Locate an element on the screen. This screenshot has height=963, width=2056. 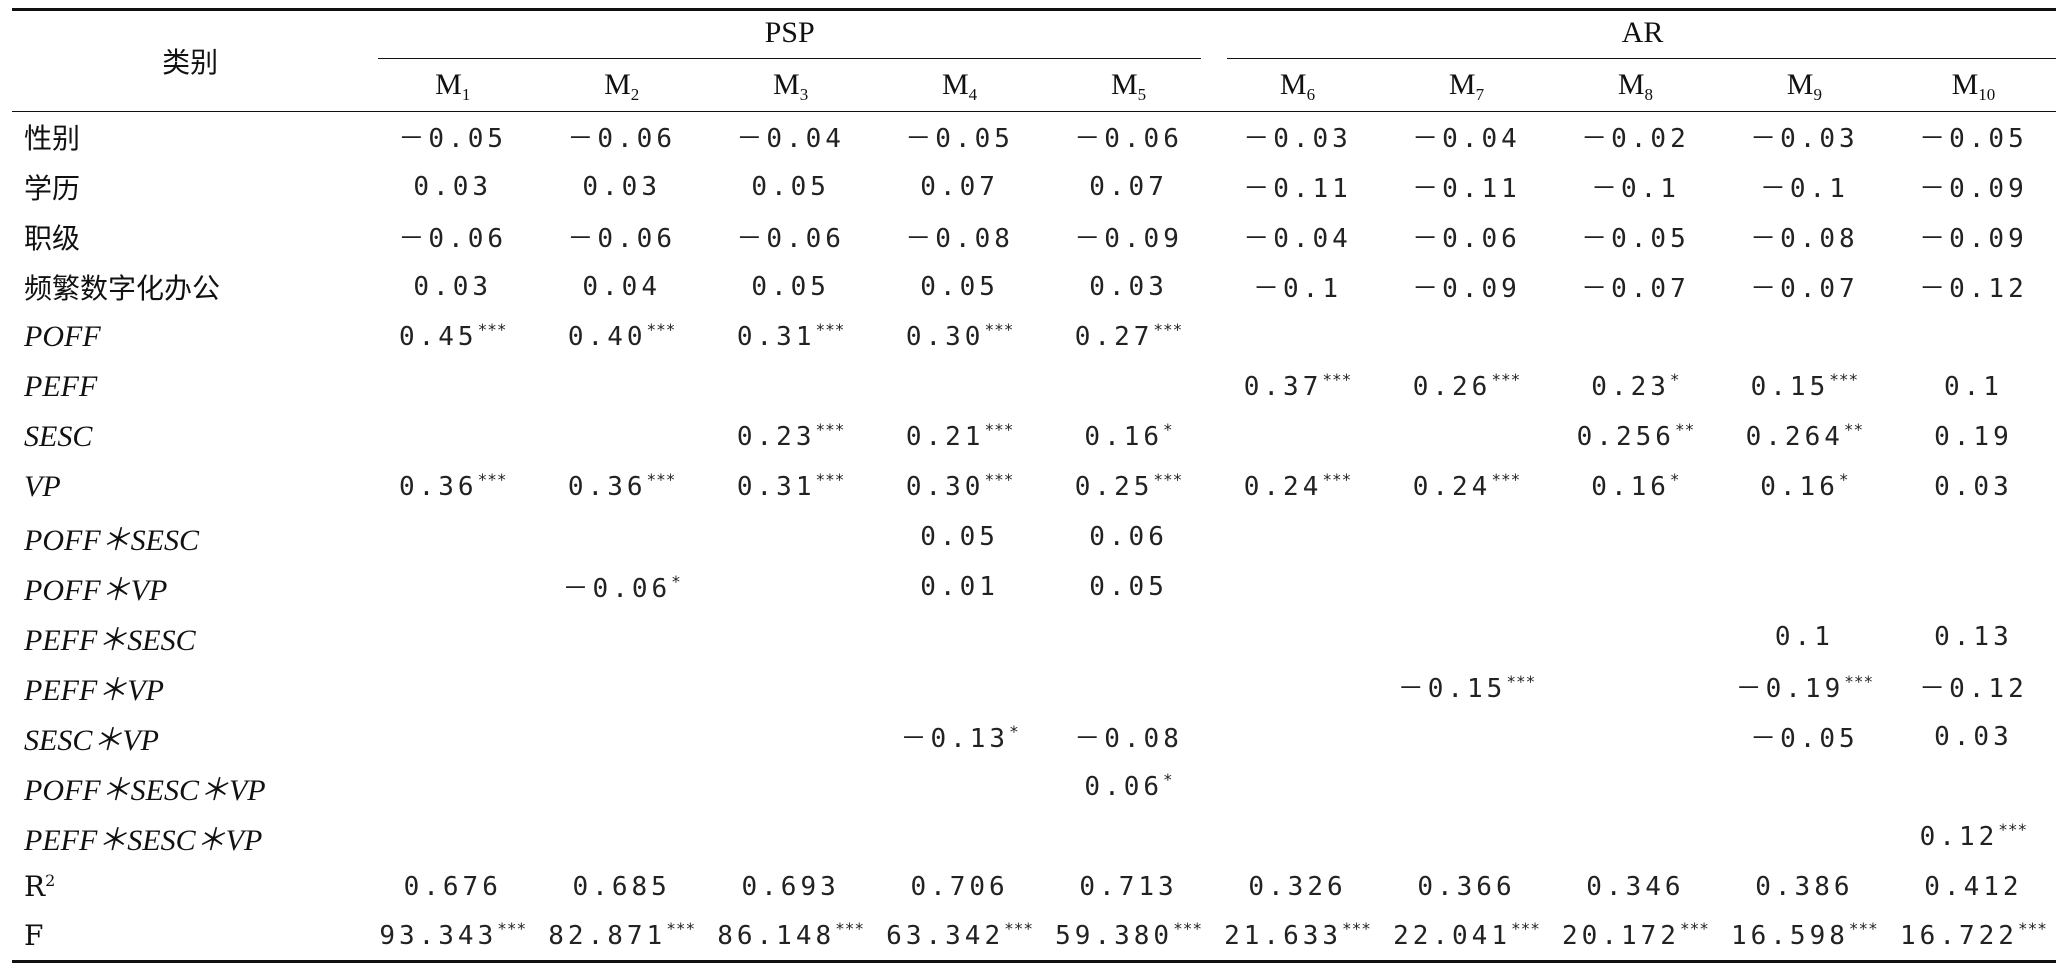
cell-value: 0.1 is located at coordinates (1804, 636).